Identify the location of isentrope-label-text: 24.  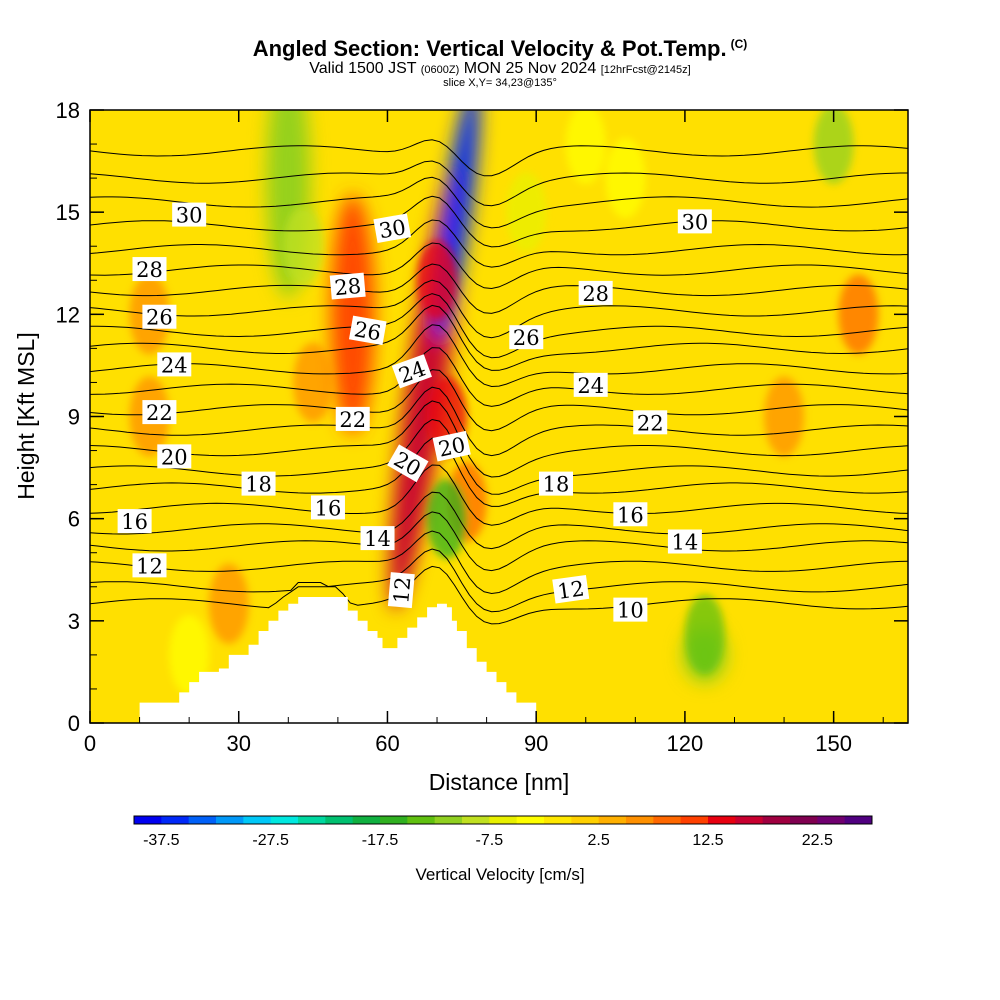
(590, 386).